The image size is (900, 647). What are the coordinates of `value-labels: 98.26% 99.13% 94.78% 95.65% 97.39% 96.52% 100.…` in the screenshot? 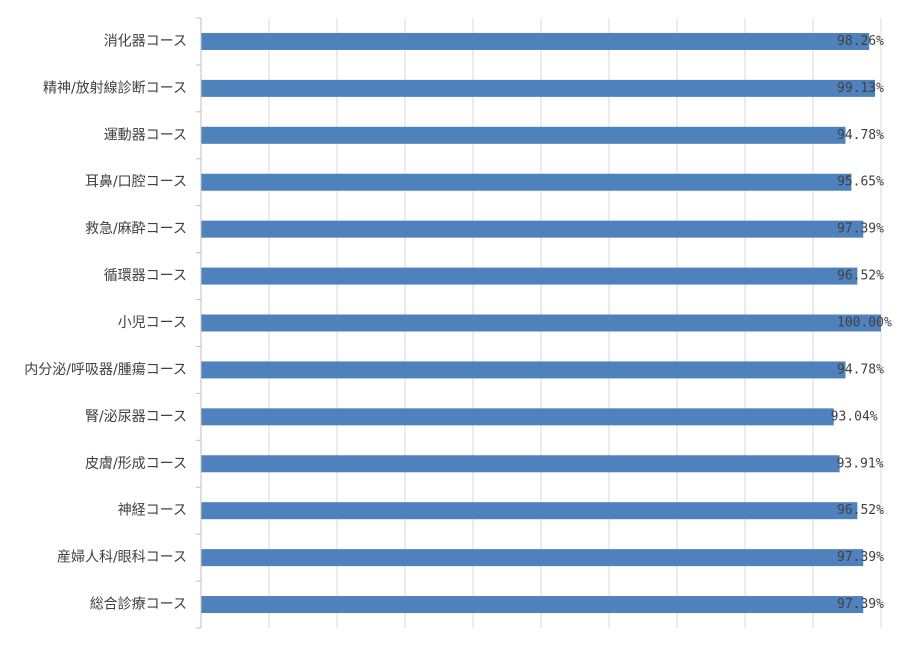 It's located at (861, 323).